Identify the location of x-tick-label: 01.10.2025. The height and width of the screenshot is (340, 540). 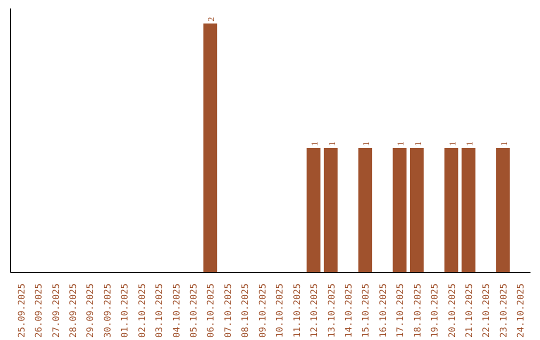
(125, 310).